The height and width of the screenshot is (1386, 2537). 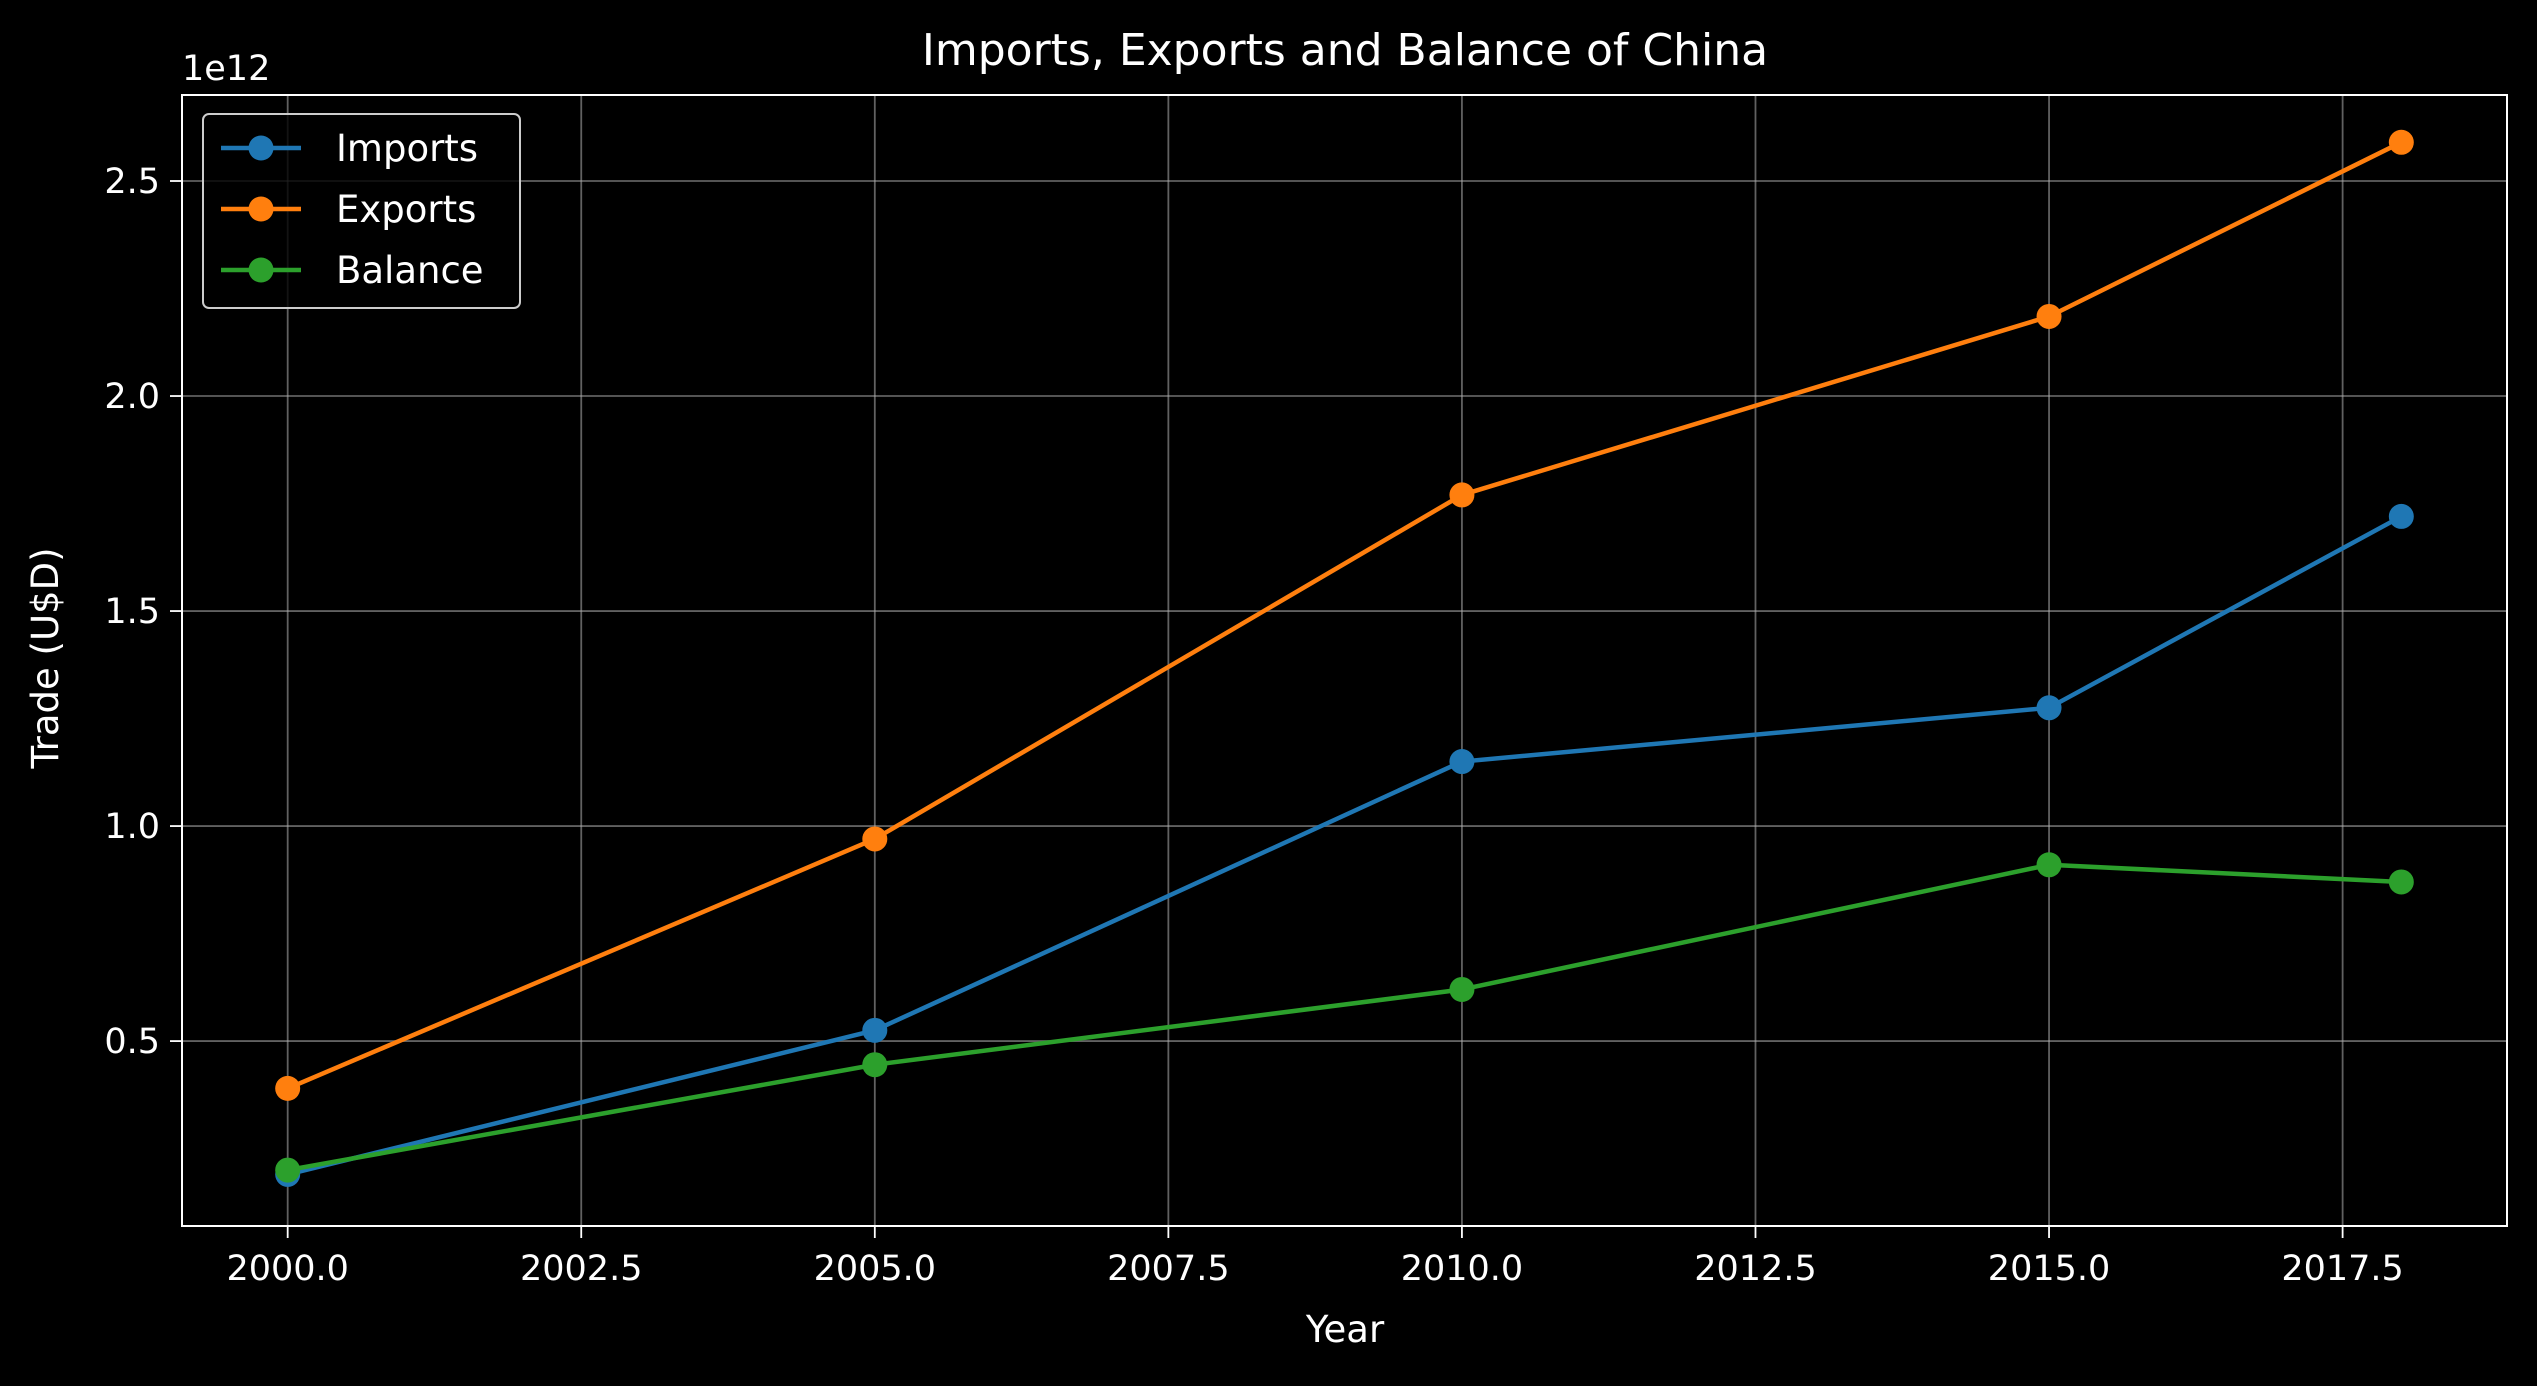 What do you see at coordinates (226, 69) in the screenshot?
I see `y-axis-offset-label: 1e12` at bounding box center [226, 69].